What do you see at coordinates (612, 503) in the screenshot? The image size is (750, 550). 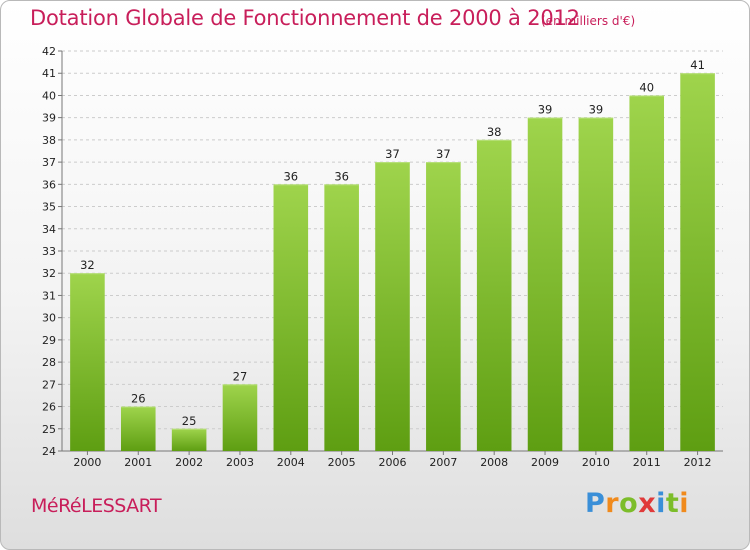 I see `logo-letter: r` at bounding box center [612, 503].